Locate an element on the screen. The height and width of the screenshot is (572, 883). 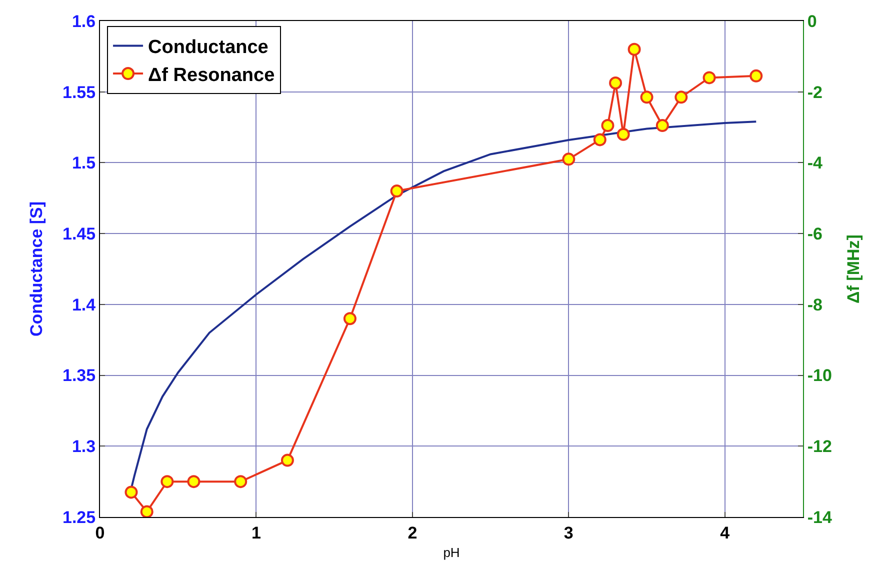
x-tick-label: 3 is located at coordinates (569, 532).